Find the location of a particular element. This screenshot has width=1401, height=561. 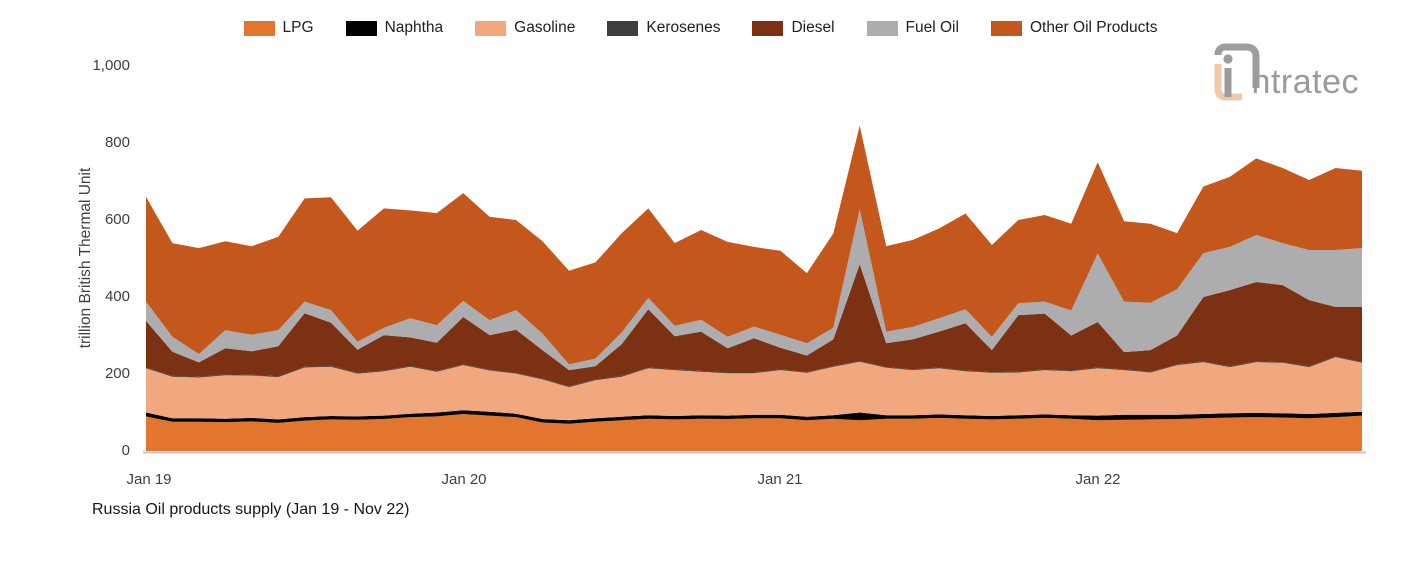

legend-item-kerosenes: Kerosenes is located at coordinates (663, 28).